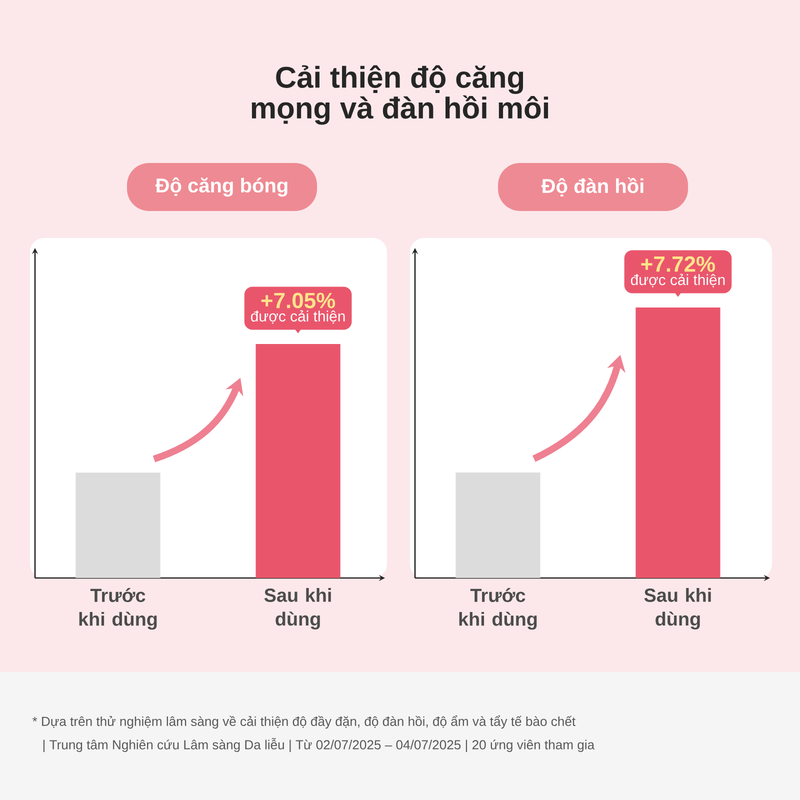  Describe the element at coordinates (319, 745) in the screenshot. I see `text: | Trung tâm Nghiên cứu Lâm sàng Da liễu | Từ 02/07/2025 – 04/07/2025 | 20 ứng viên tham gia` at that location.